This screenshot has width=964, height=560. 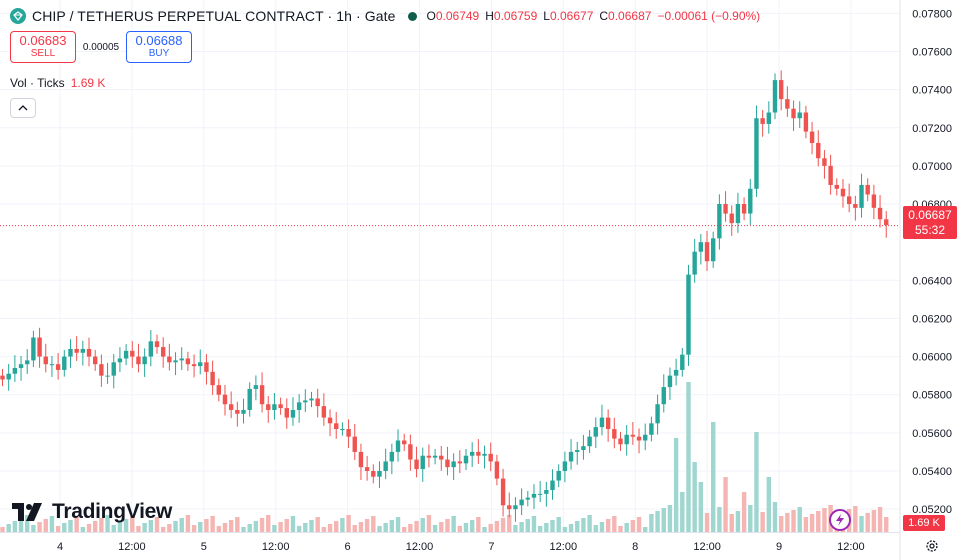 What do you see at coordinates (489, 16) in the screenshot?
I see `high-label: H` at bounding box center [489, 16].